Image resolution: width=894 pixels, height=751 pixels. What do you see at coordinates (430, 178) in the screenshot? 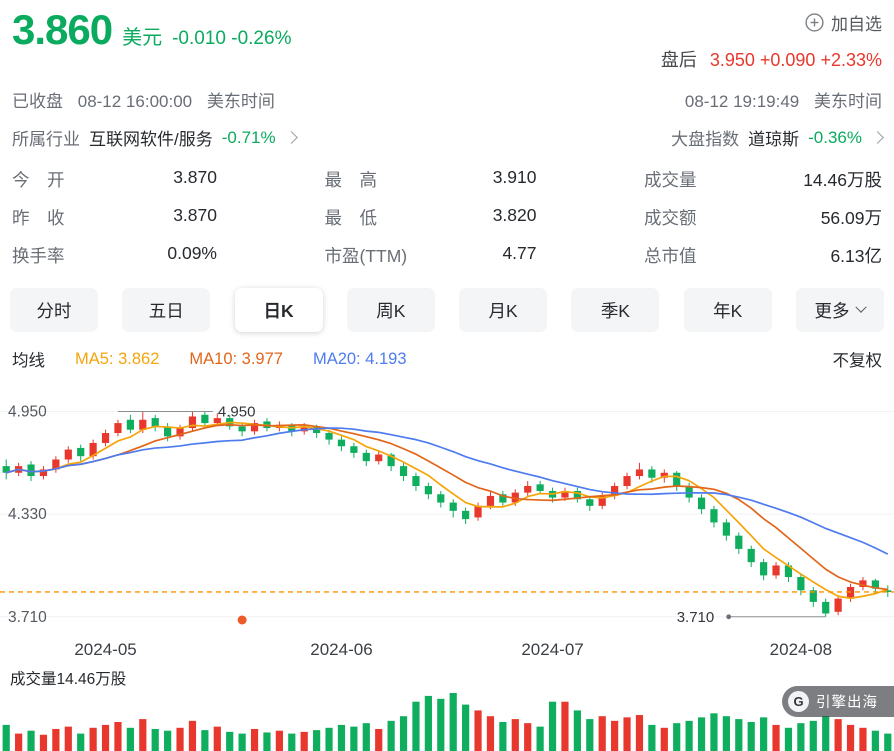
I see `stat-high: 最 高 3.910` at bounding box center [430, 178].